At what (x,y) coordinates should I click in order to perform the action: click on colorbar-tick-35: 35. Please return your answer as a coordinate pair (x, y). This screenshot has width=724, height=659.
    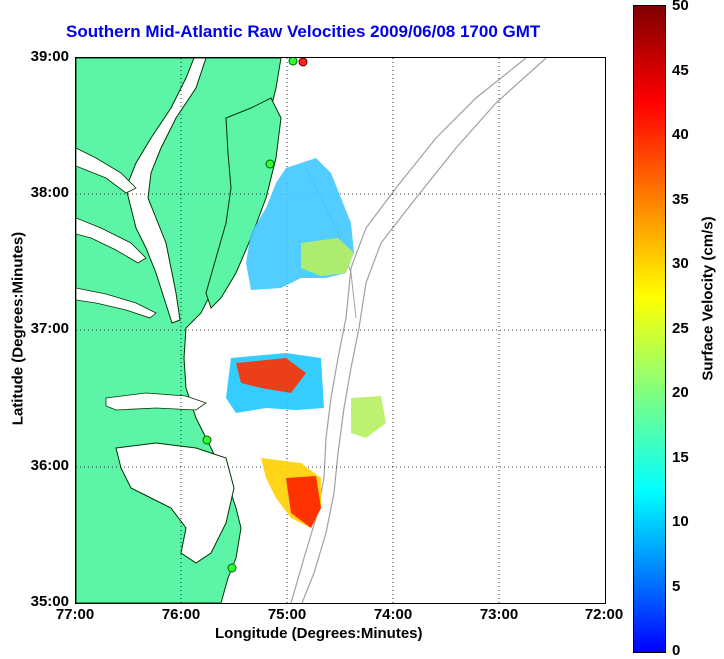
    Looking at the image, I should click on (680, 199).